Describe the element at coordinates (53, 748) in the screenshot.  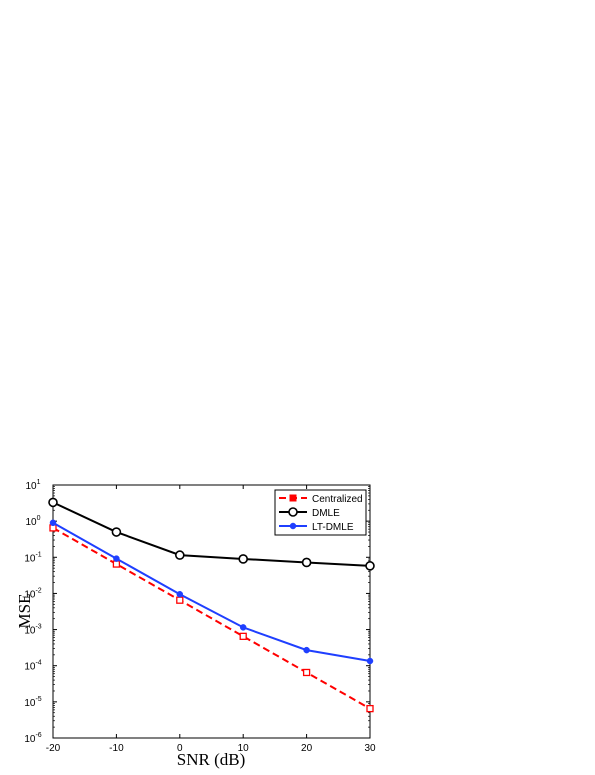
I see `x-tick-label: -20` at that location.